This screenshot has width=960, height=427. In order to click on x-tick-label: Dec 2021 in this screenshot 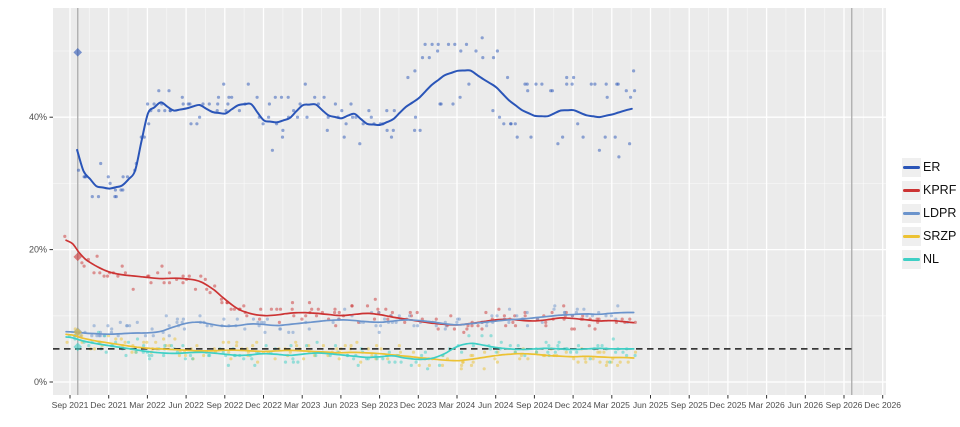, I will do `click(108, 405)`.